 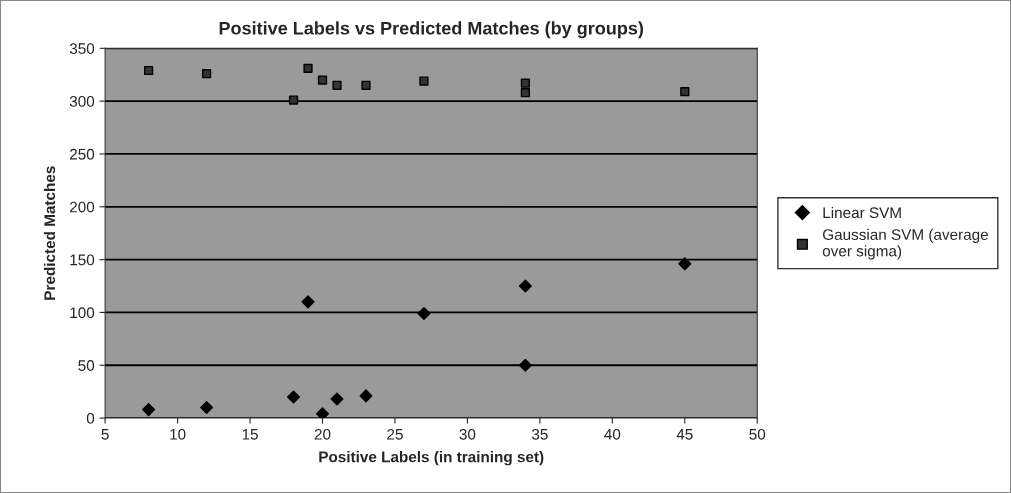 I want to click on x-tick-label: 35, so click(x=539, y=434).